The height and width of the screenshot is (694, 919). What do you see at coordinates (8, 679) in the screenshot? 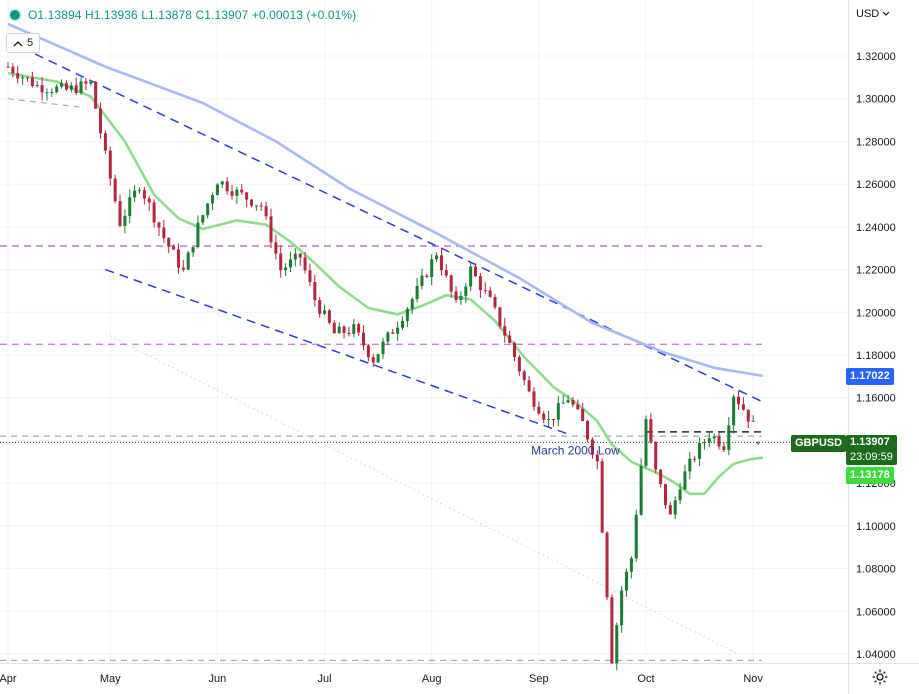
I see `time-tick-label: Apr` at bounding box center [8, 679].